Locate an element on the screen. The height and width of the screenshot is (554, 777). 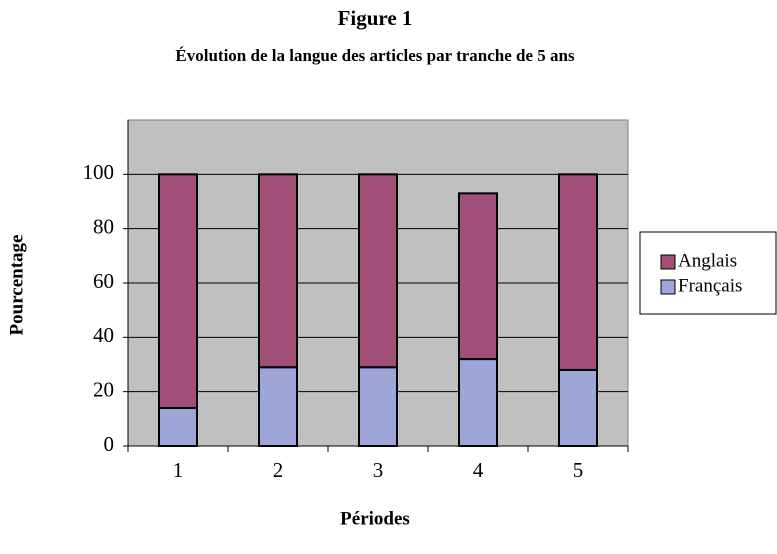
legend-label: Anglais is located at coordinates (707, 260).